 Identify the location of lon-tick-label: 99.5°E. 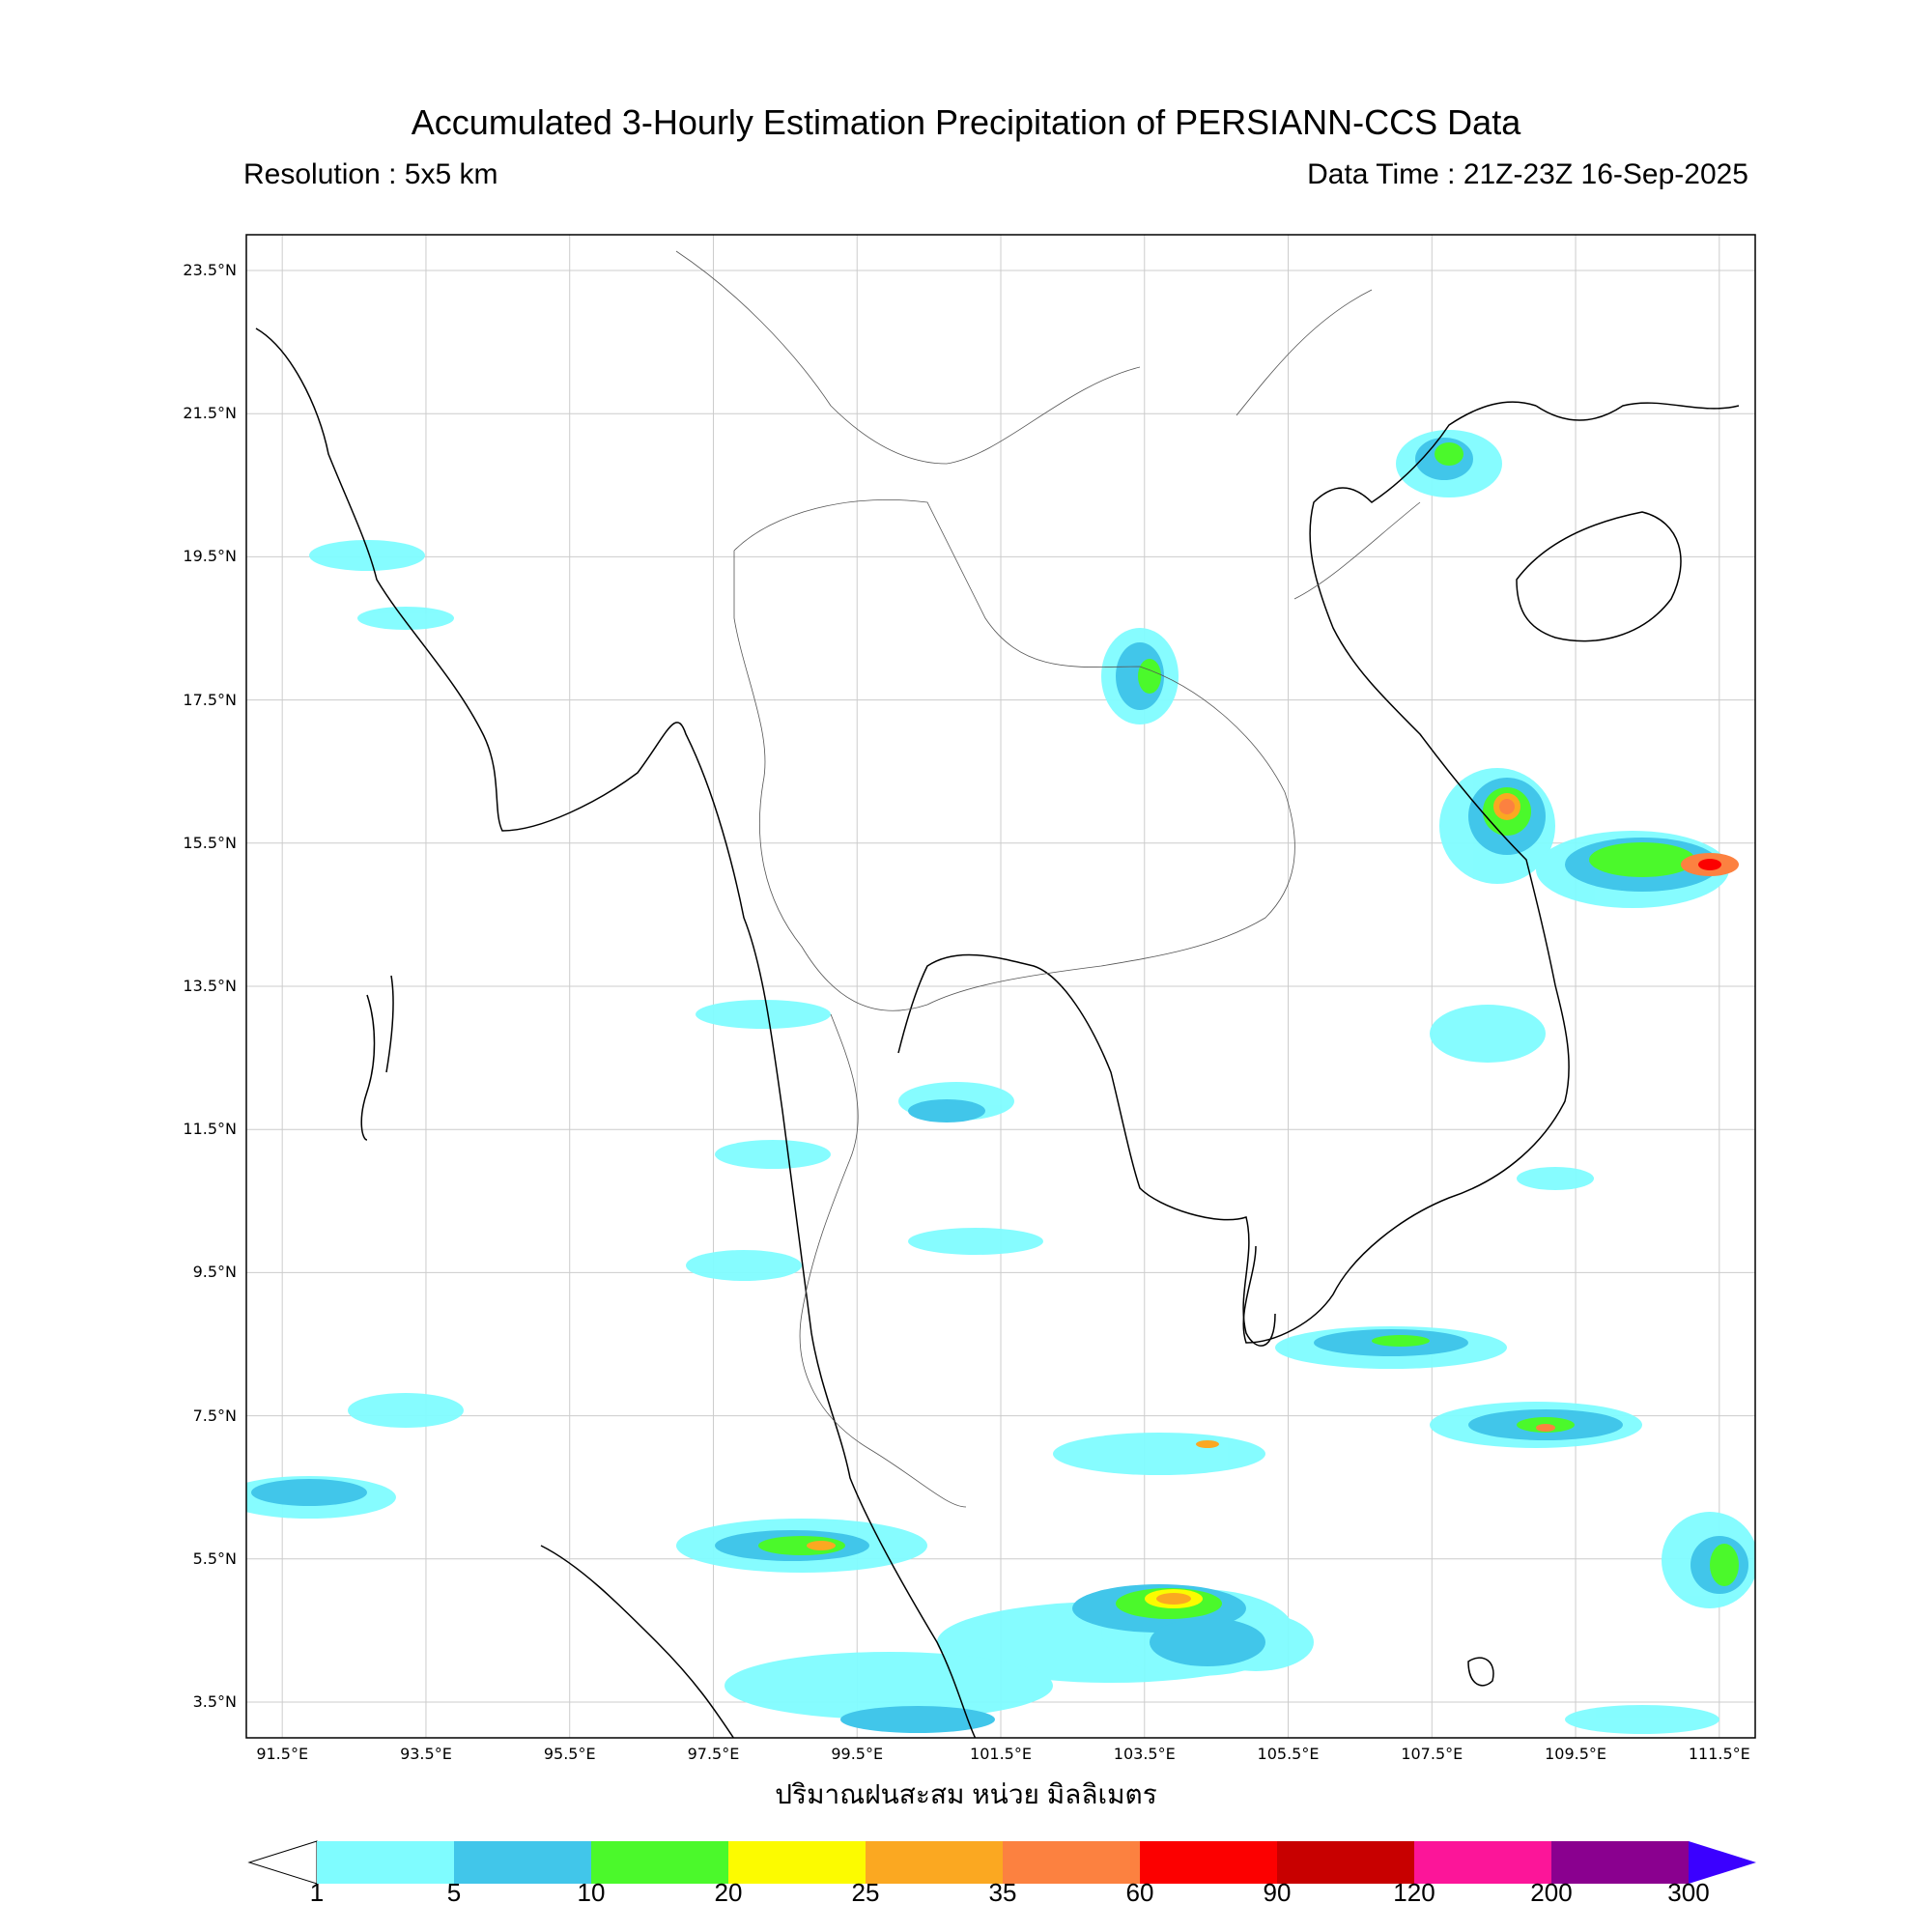
(857, 1754).